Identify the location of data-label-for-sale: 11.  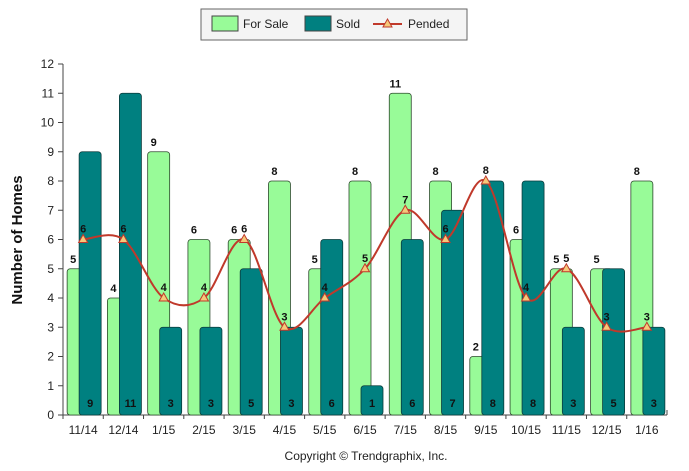
(395, 84).